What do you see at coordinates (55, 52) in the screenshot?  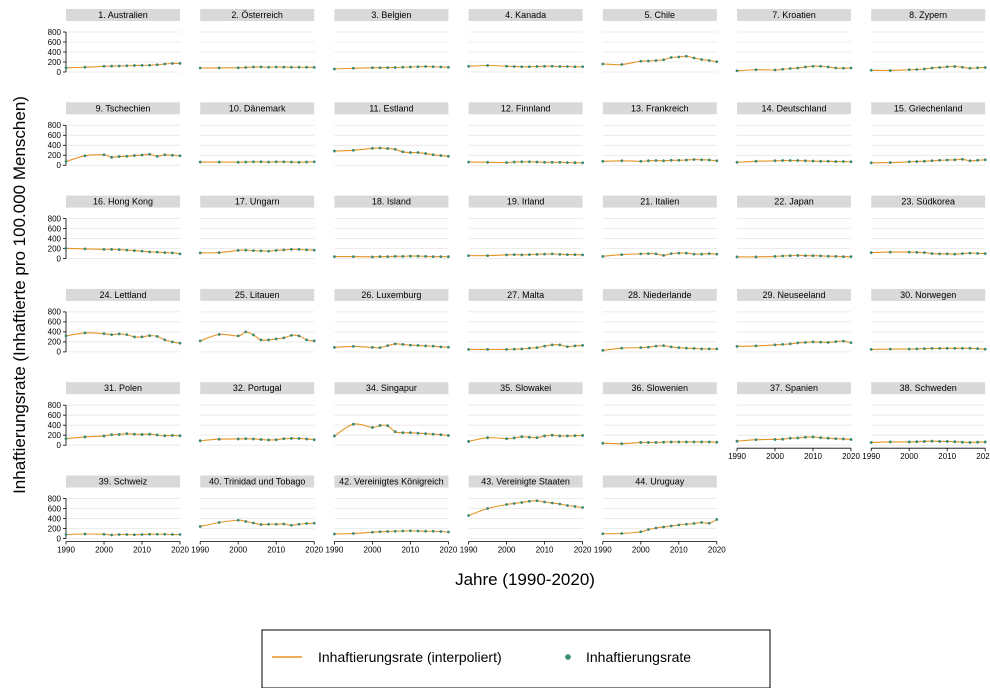 I see `y-tick-label: 400` at bounding box center [55, 52].